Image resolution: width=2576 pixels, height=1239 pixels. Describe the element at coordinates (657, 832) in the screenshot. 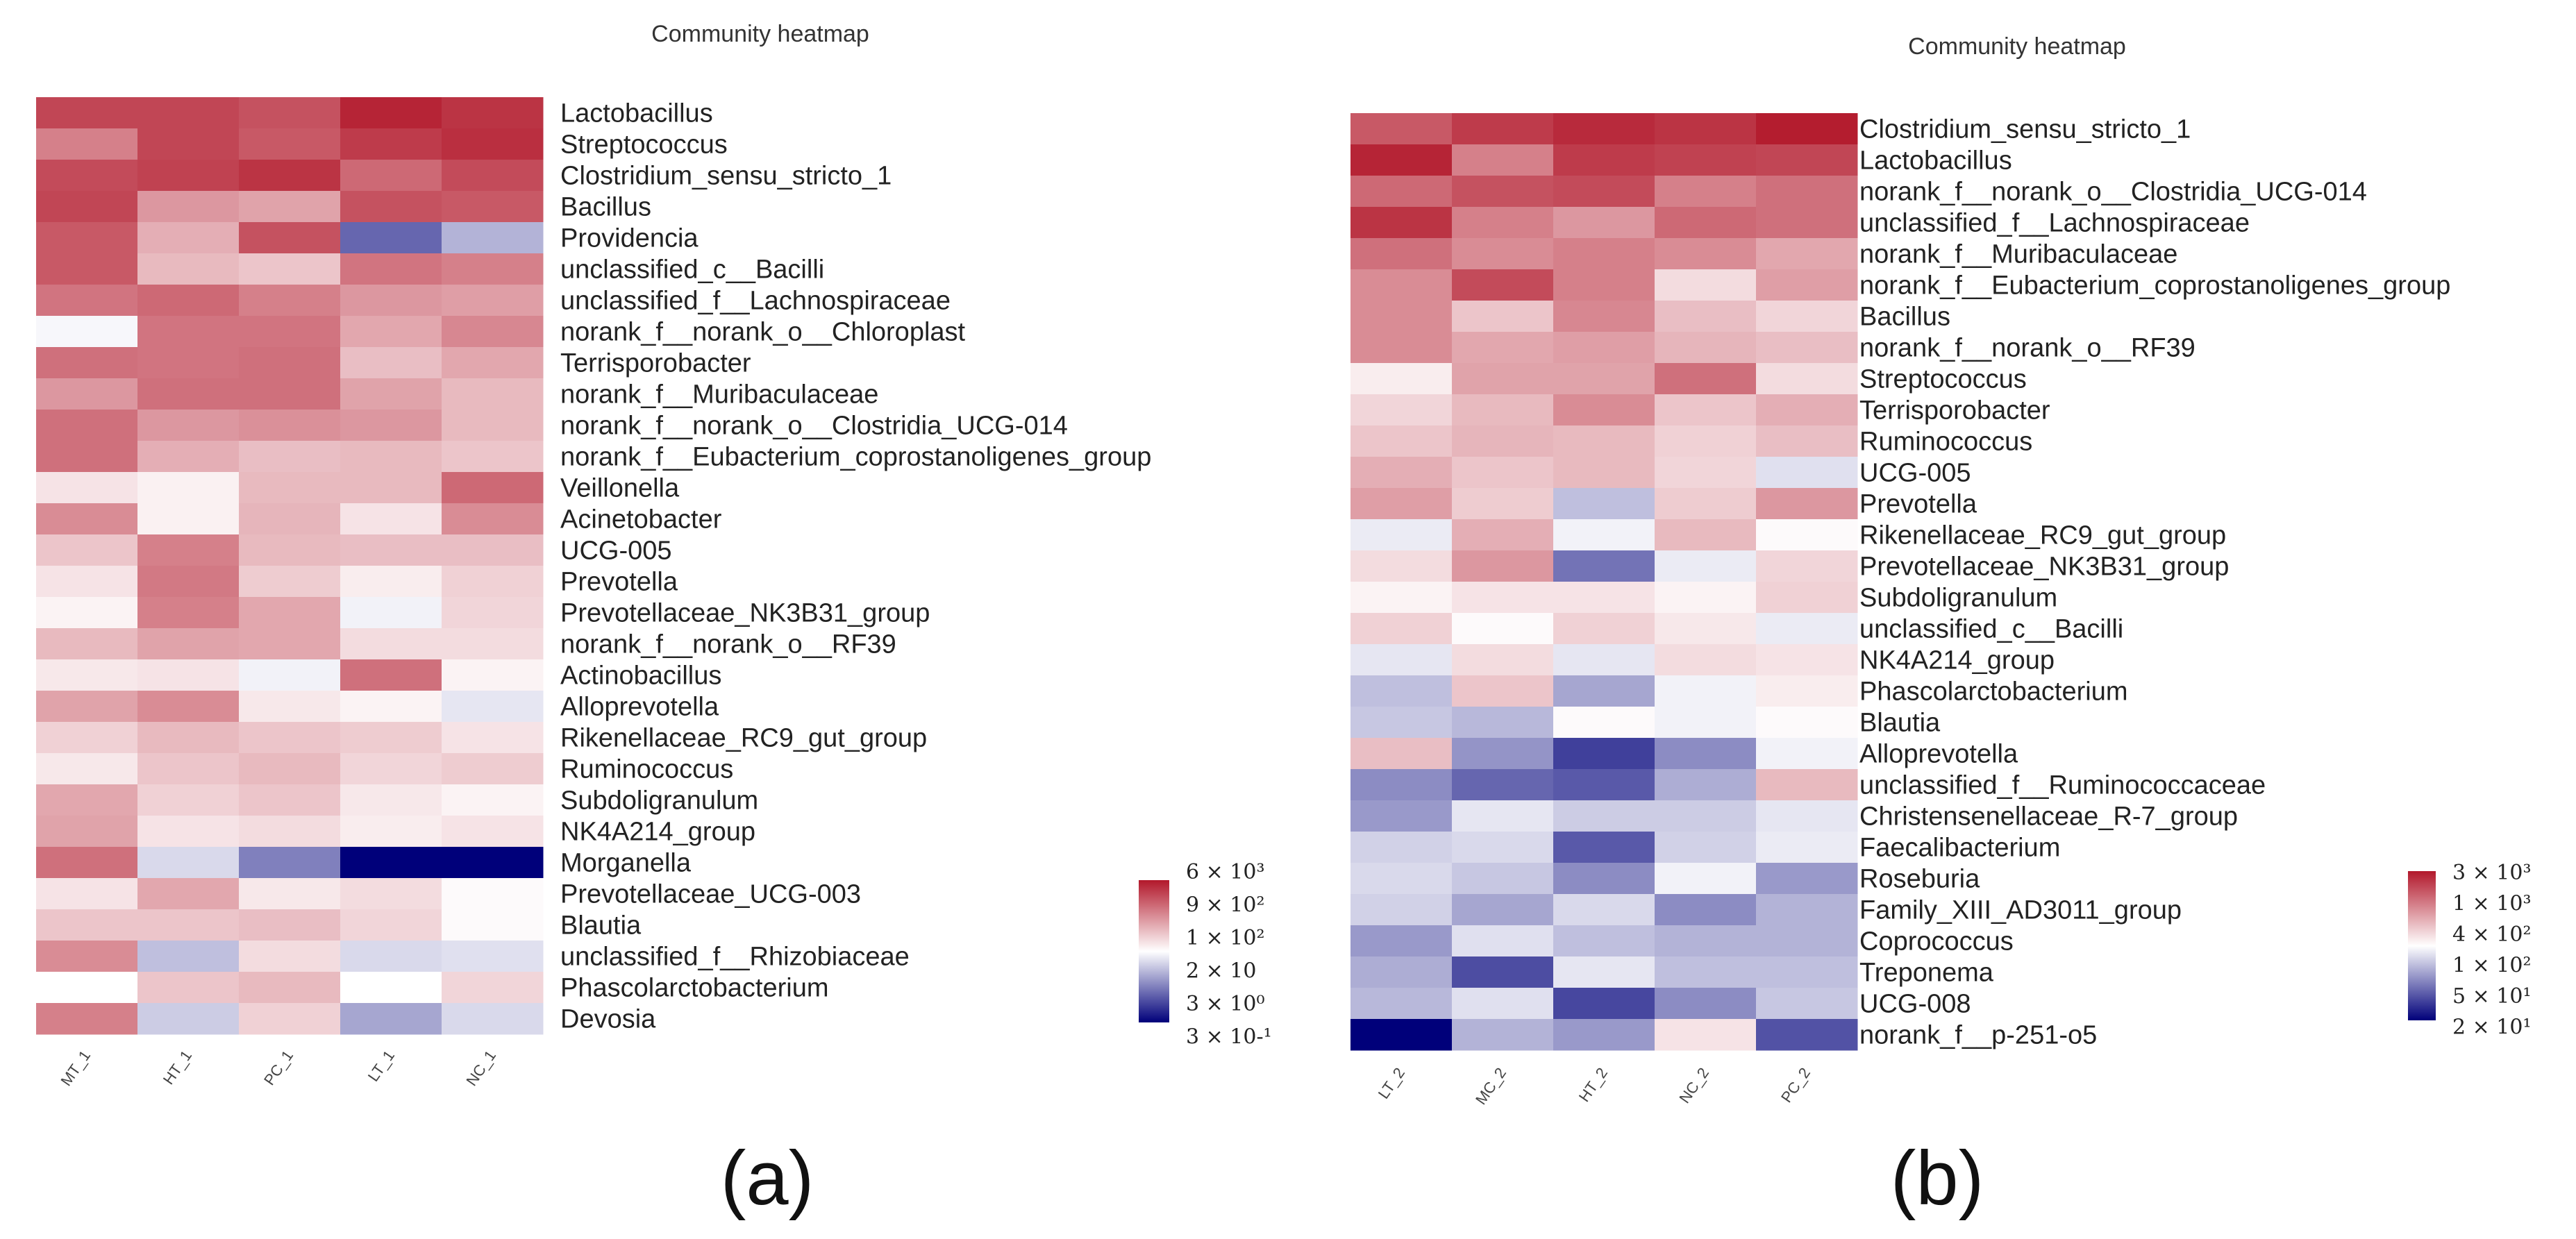

I see `panel-a-row-label: NK4A214_group` at that location.